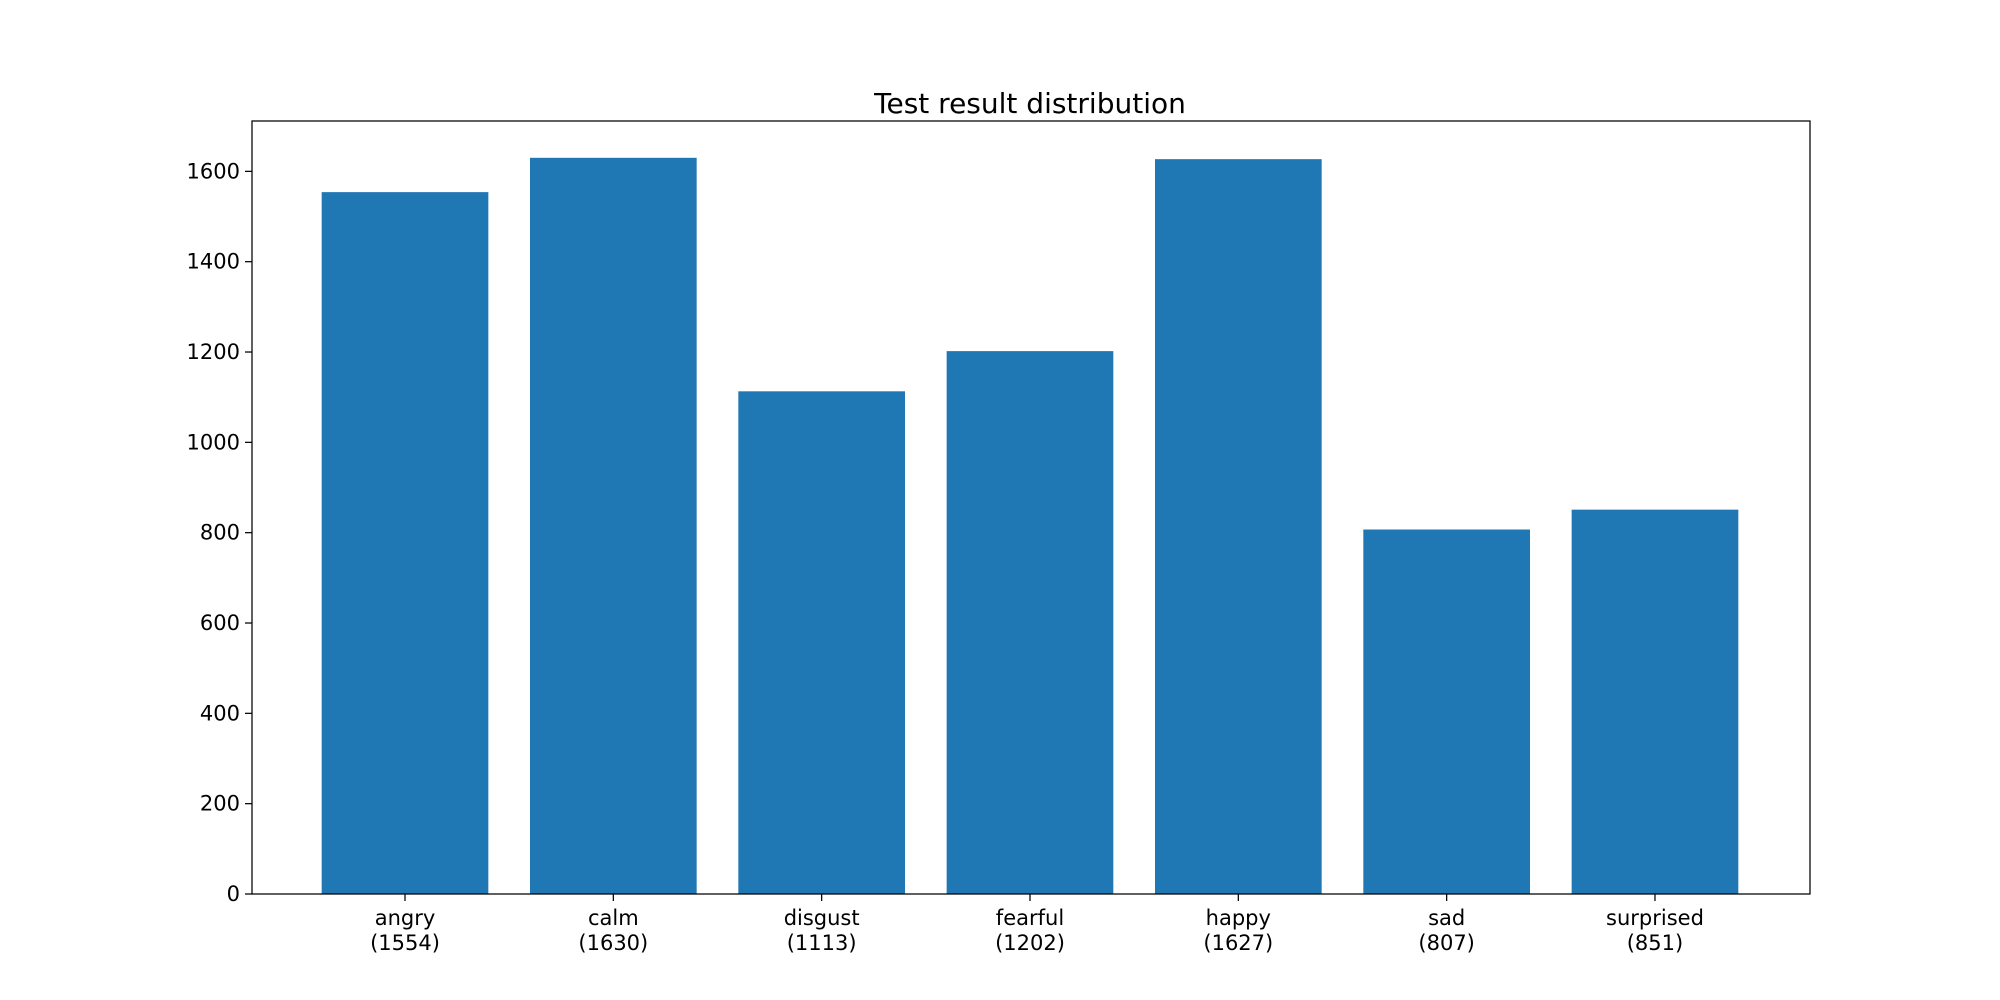 Image resolution: width=2000 pixels, height=1000 pixels. What do you see at coordinates (405, 943) in the screenshot?
I see `x-tick-count-label: (1554)` at bounding box center [405, 943].